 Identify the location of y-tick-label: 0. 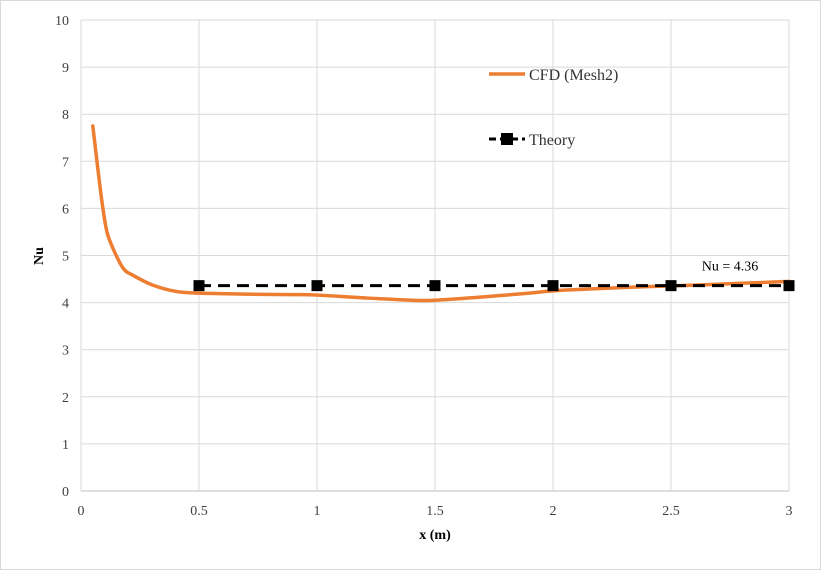
(65, 492).